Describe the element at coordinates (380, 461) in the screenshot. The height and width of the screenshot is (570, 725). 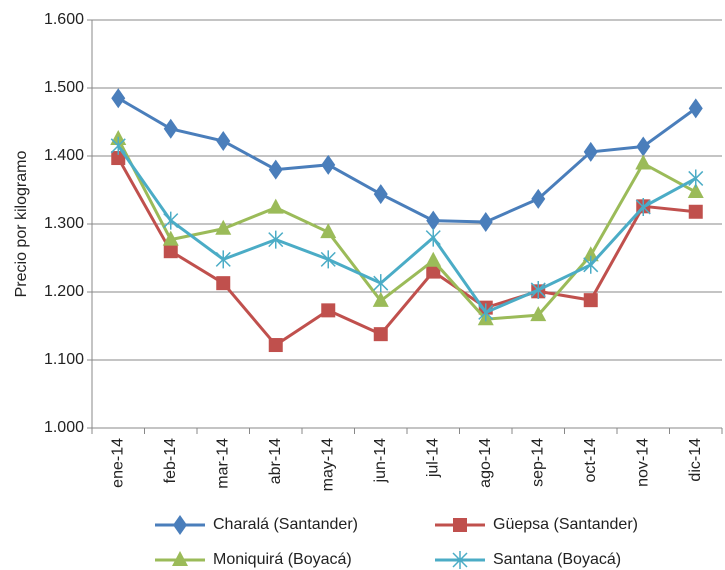
I see `x-tick-label: jun-14` at that location.